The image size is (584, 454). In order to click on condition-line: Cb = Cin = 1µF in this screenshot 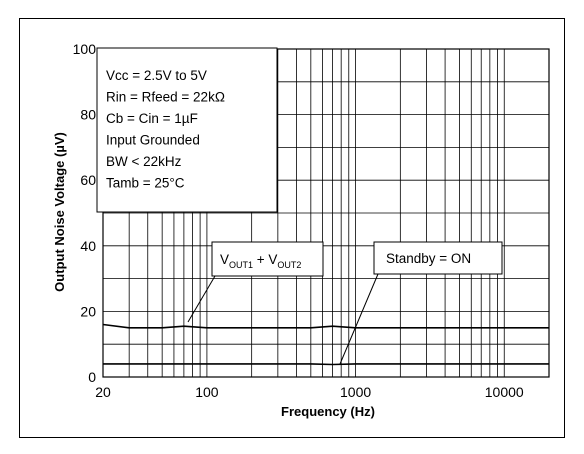, I will do `click(152, 118)`.